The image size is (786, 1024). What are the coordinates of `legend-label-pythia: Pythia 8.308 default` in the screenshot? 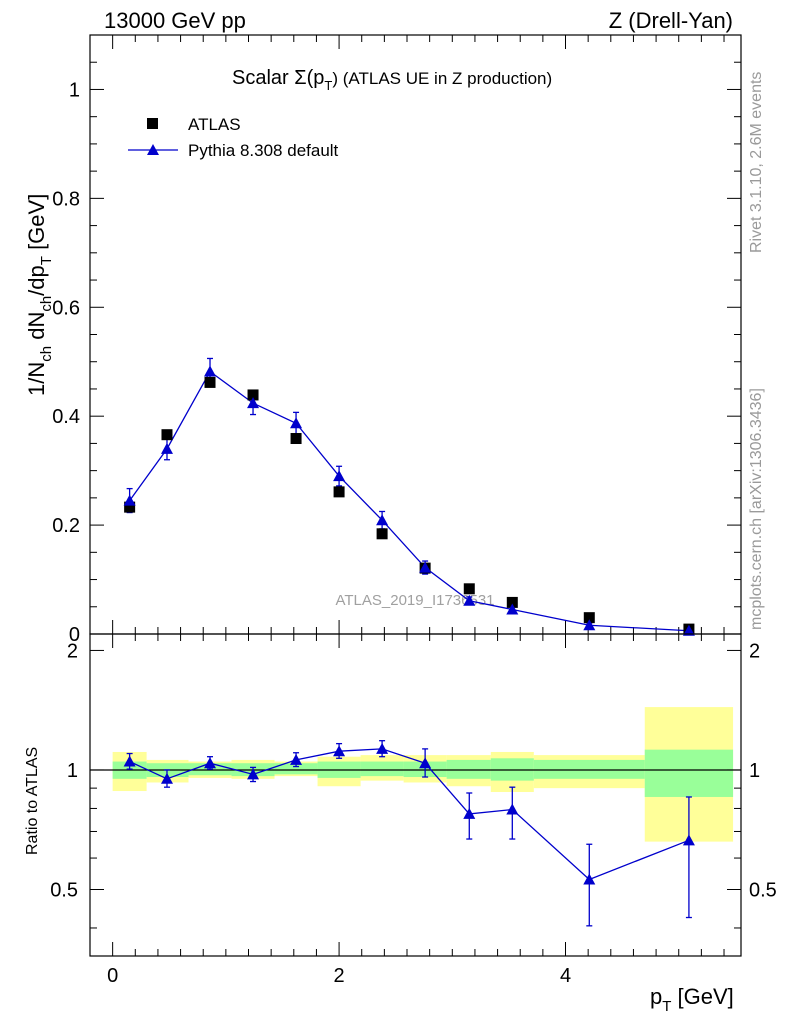 It's located at (263, 150).